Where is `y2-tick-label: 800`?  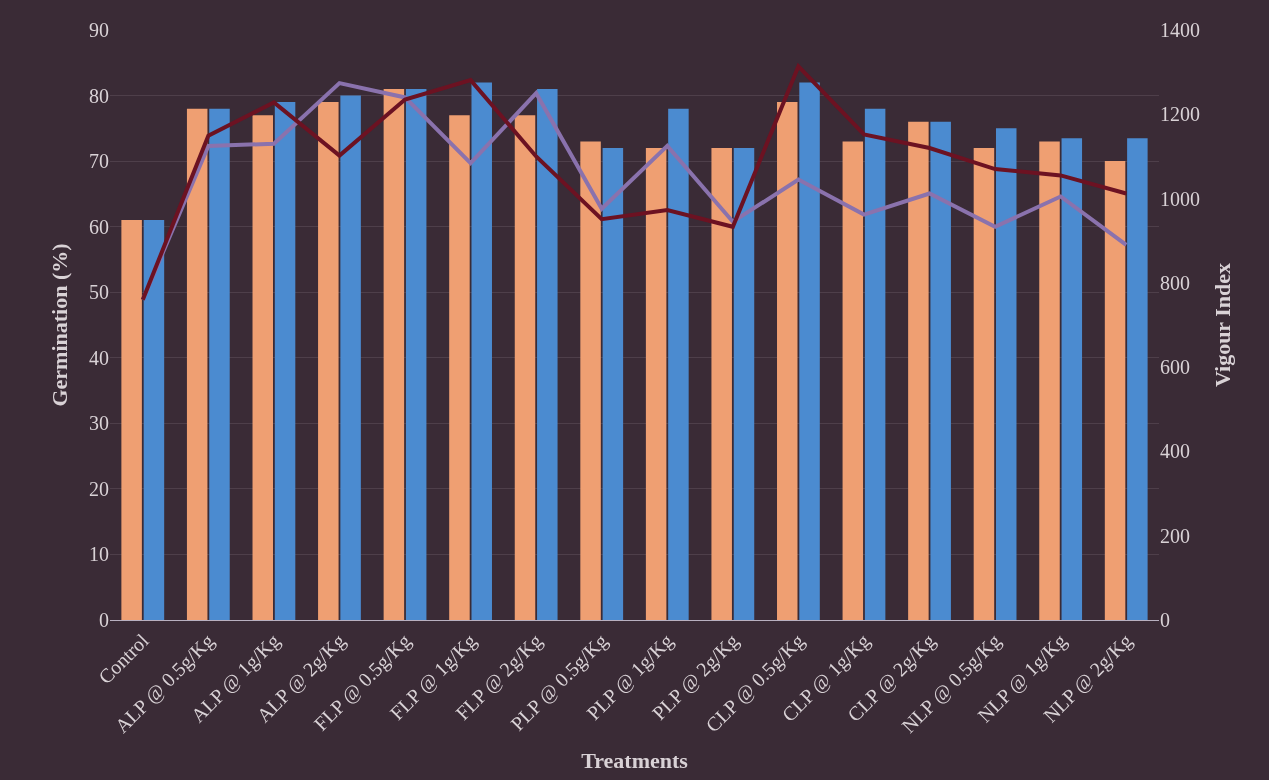 y2-tick-label: 800 is located at coordinates (1175, 282).